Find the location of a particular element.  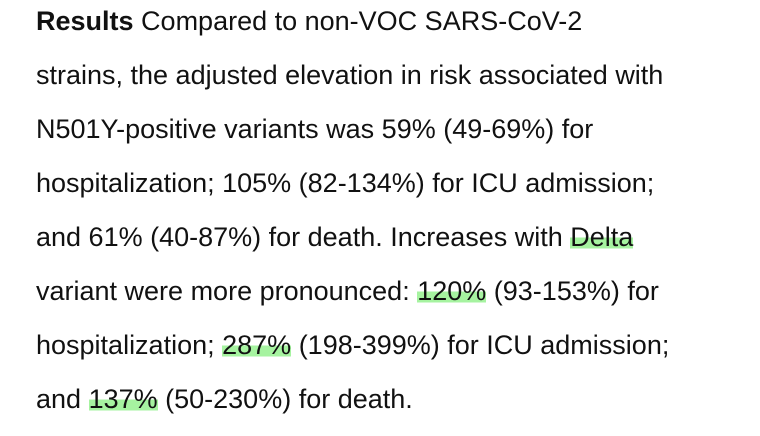

highlight-hospitalization-value: 120% is located at coordinates (452, 291).